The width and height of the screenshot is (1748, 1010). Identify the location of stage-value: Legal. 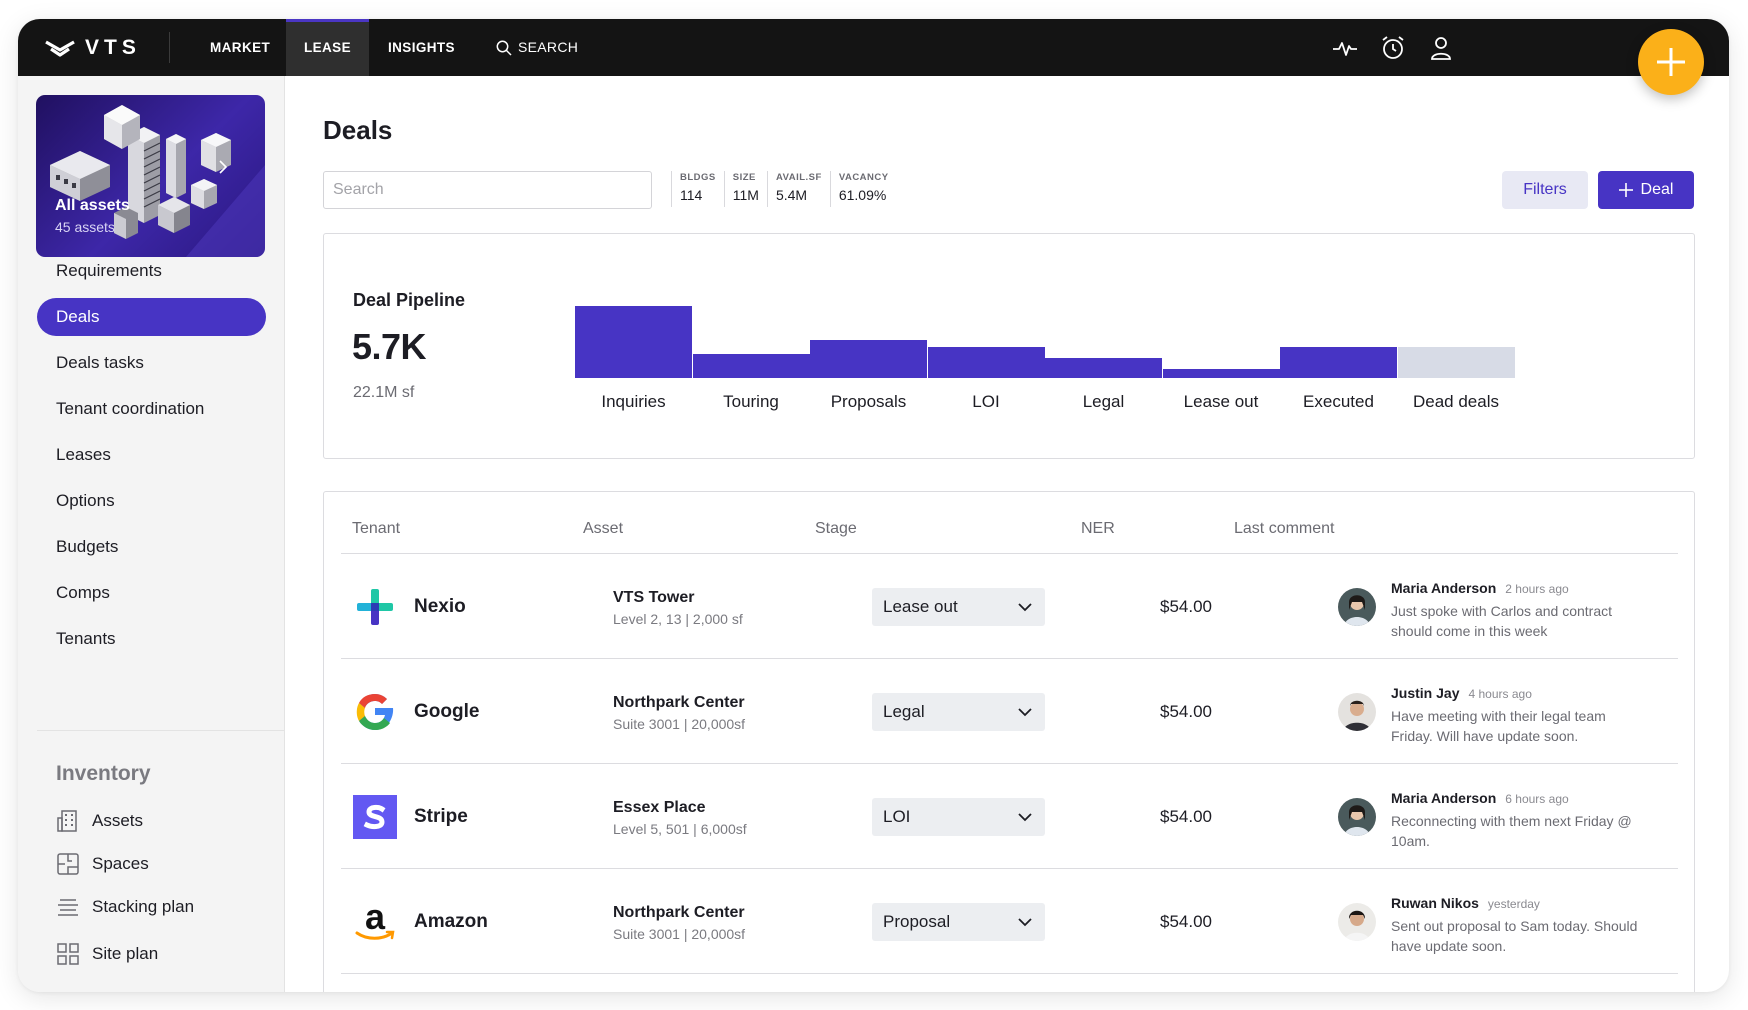
(904, 711).